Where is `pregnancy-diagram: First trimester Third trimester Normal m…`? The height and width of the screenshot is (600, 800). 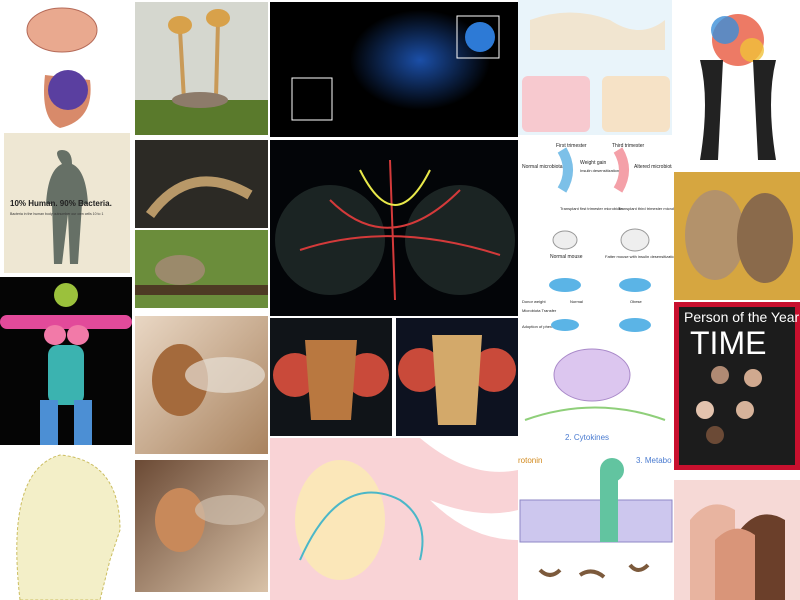 pregnancy-diagram: First trimester Third trimester Normal m… is located at coordinates (600, 241).